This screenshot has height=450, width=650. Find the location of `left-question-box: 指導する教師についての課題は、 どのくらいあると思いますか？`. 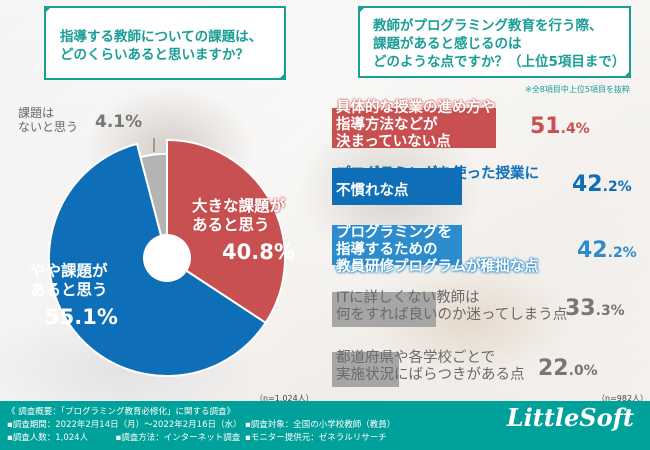

left-question-box: 指導する教師についての課題は、 どのくらいあると思いますか？ is located at coordinates (165, 43).